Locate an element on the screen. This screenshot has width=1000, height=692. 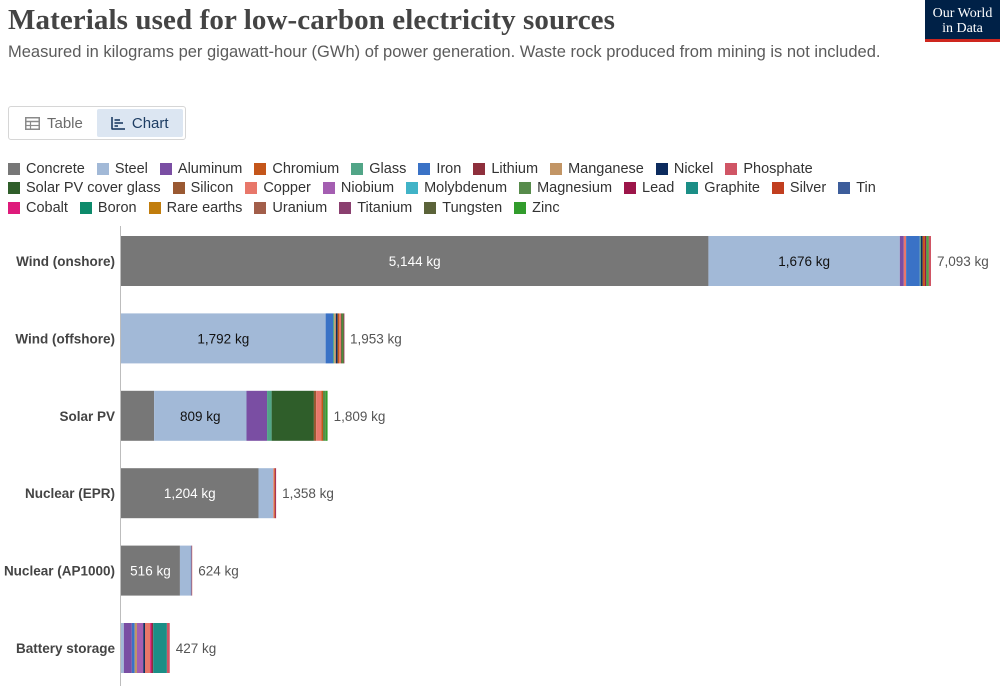
legend-item: Magnesium is located at coordinates (565, 188).